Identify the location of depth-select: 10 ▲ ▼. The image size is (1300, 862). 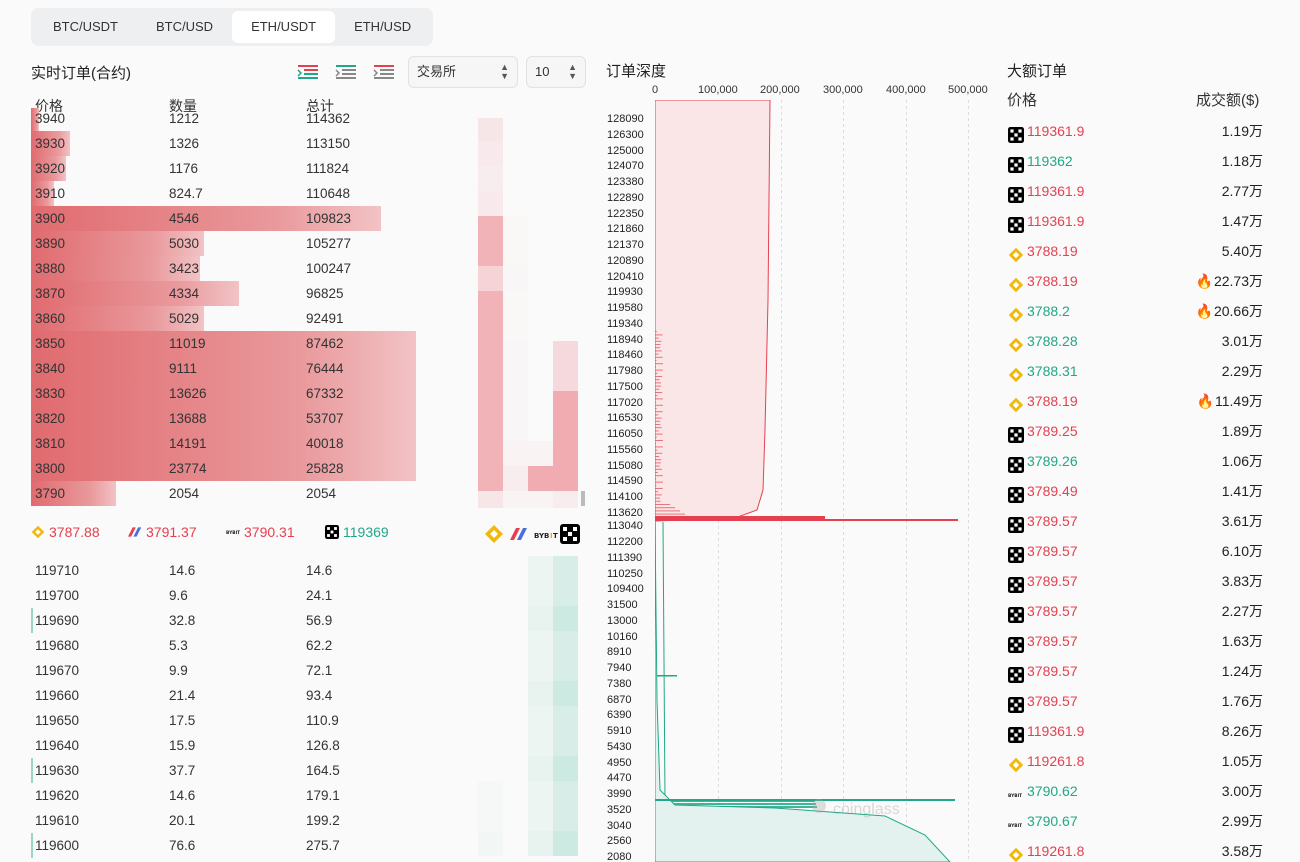
(556, 72).